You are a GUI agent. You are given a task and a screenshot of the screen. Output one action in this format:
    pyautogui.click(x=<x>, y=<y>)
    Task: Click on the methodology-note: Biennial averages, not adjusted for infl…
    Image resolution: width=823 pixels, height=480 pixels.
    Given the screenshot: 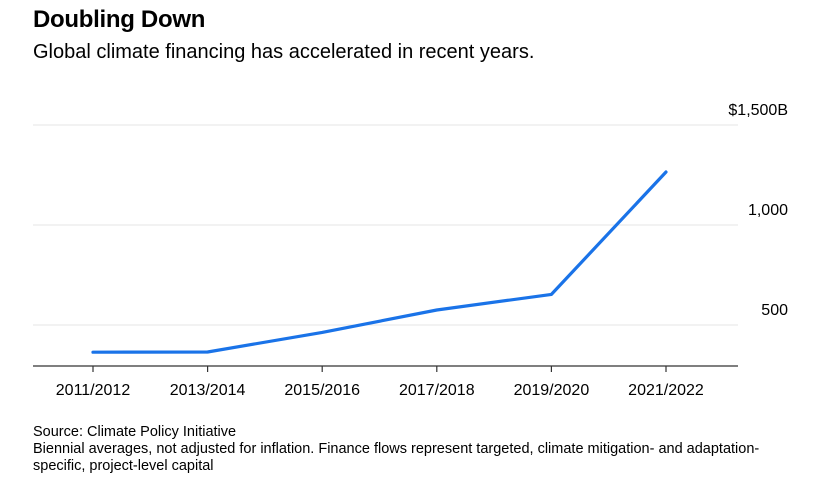 What is the action you would take?
    pyautogui.click(x=396, y=457)
    